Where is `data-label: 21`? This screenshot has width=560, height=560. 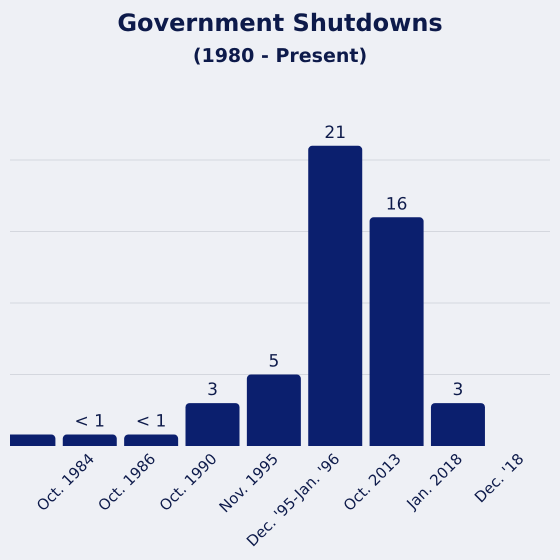 data-label: 21 is located at coordinates (335, 132).